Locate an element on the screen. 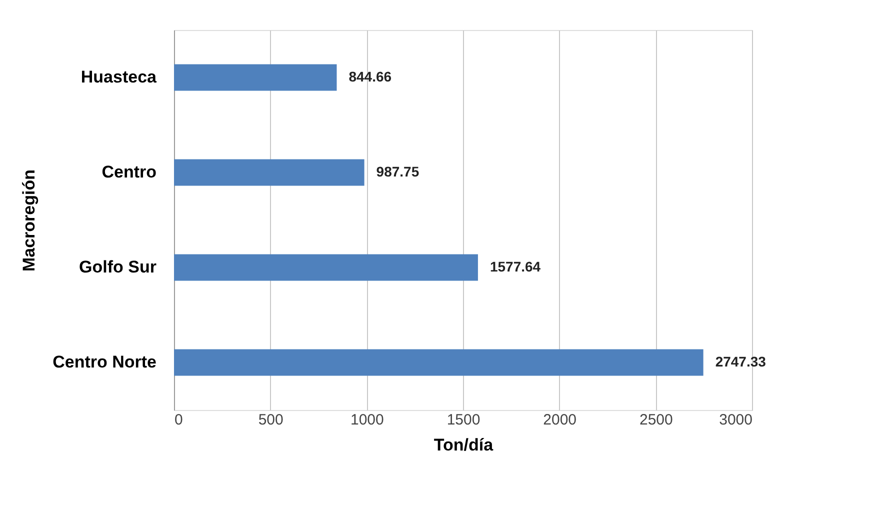 This screenshot has width=878, height=531. data-label: 844.66 is located at coordinates (370, 76).